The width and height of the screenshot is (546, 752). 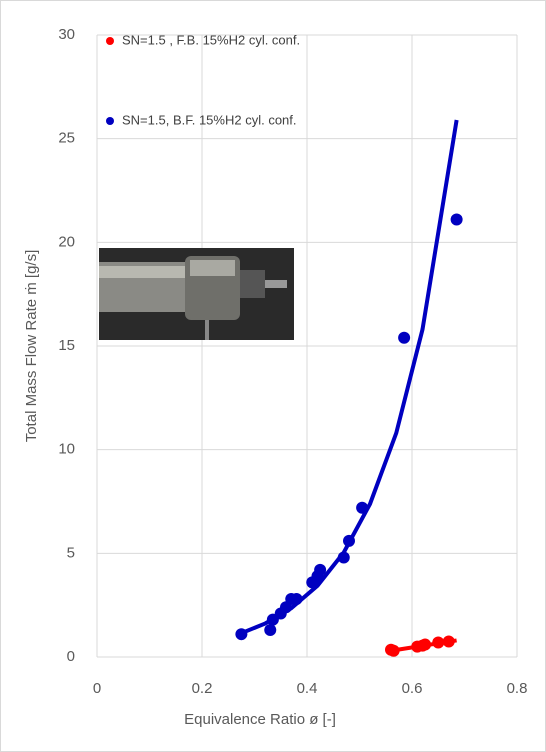 What do you see at coordinates (66, 138) in the screenshot?
I see `y-tick-label: 25` at bounding box center [66, 138].